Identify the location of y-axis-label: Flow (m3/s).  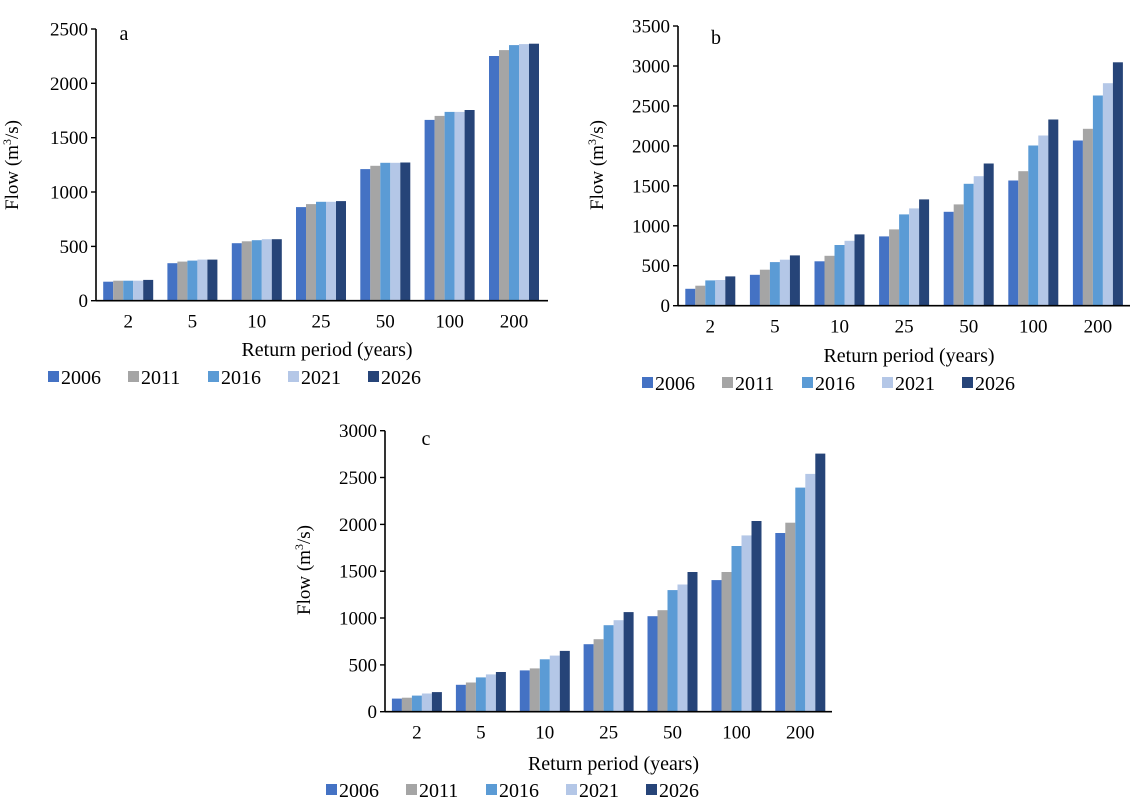
(11, 165).